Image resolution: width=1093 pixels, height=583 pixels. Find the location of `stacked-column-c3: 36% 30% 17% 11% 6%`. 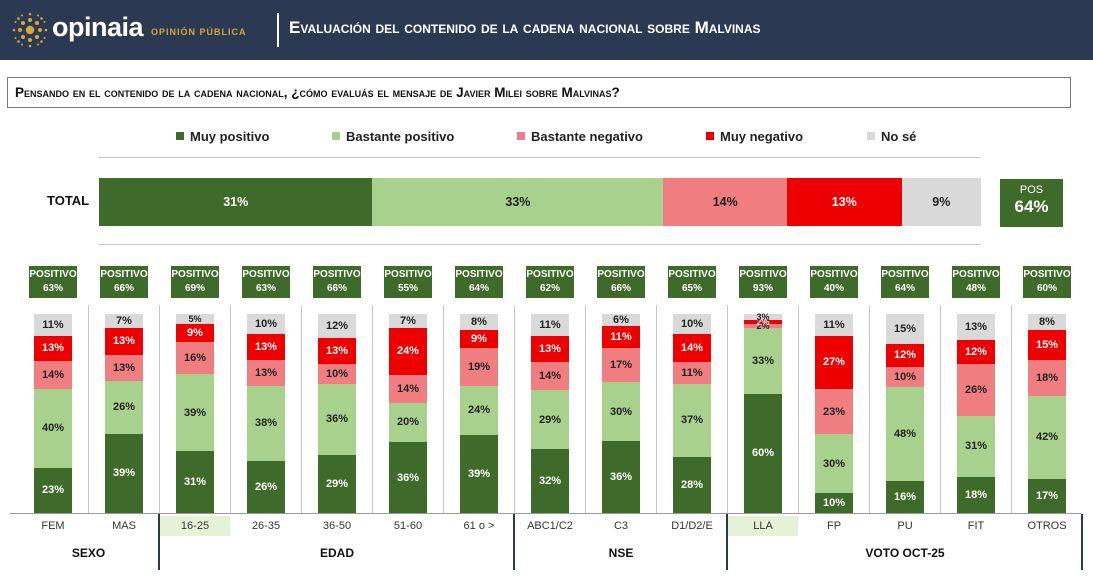

stacked-column-c3: 36% 30% 17% 11% 6% is located at coordinates (621, 413).